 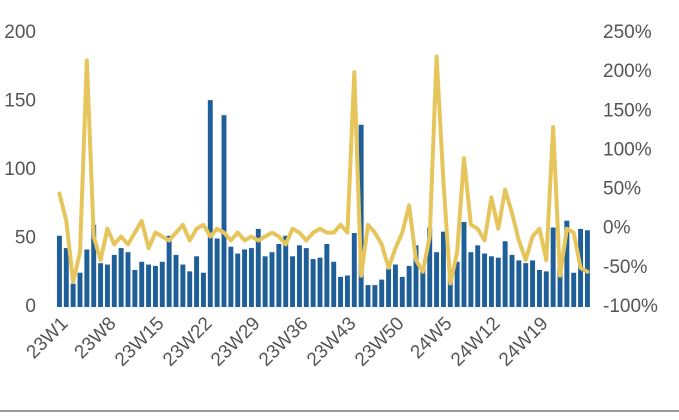 I want to click on y2-tick-label: 150%, so click(x=627, y=110).